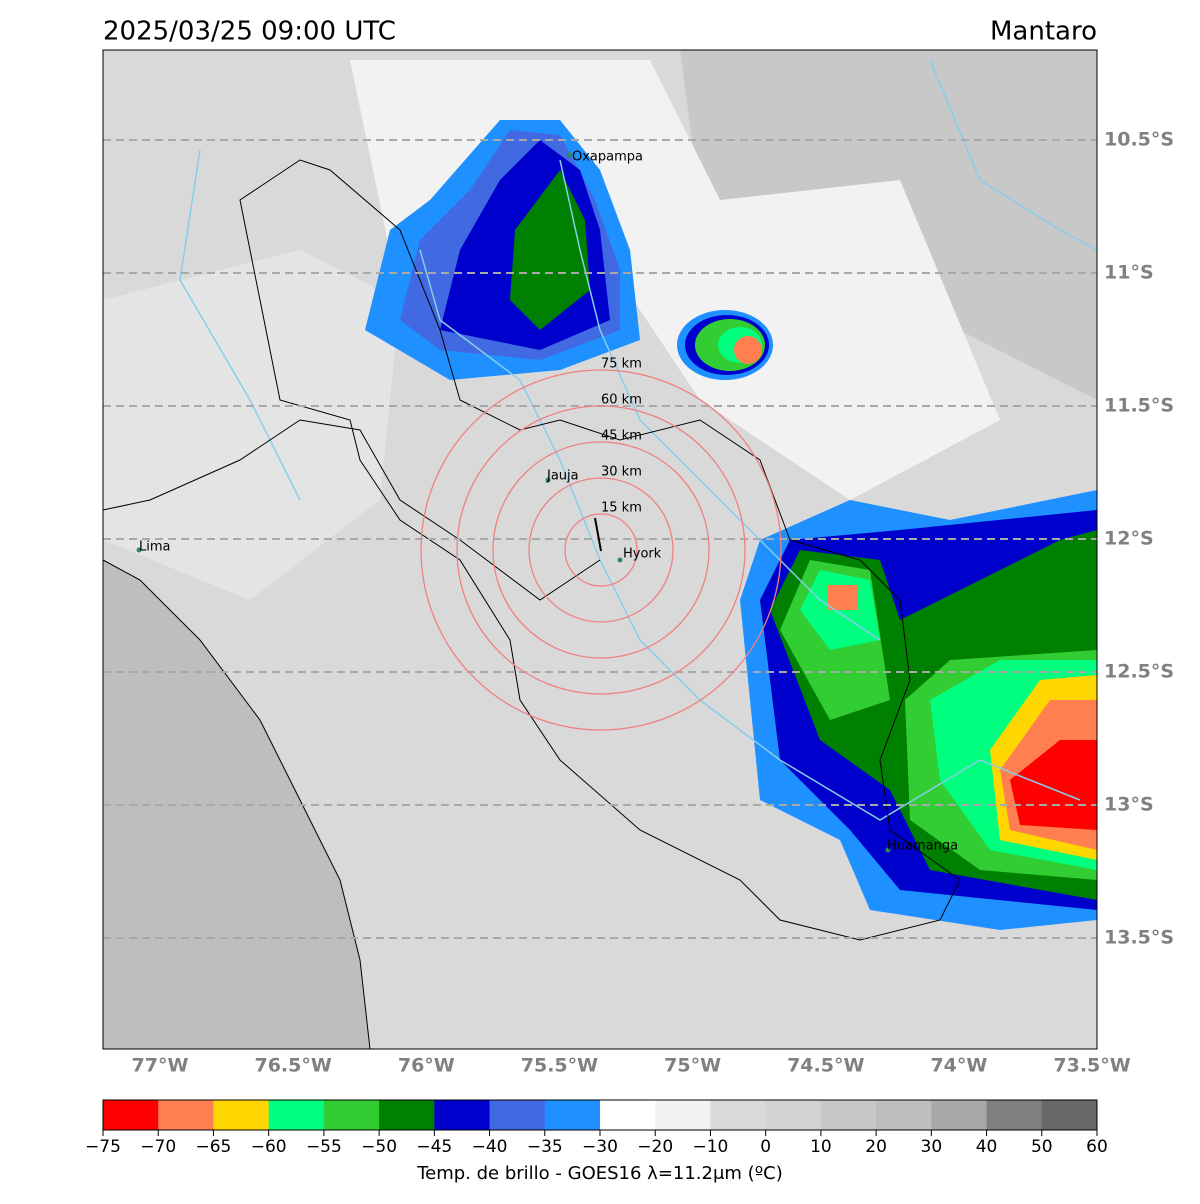 The width and height of the screenshot is (1200, 1204). Describe the element at coordinates (324, 1147) in the screenshot. I see `colorbar-tick-label: −55` at that location.